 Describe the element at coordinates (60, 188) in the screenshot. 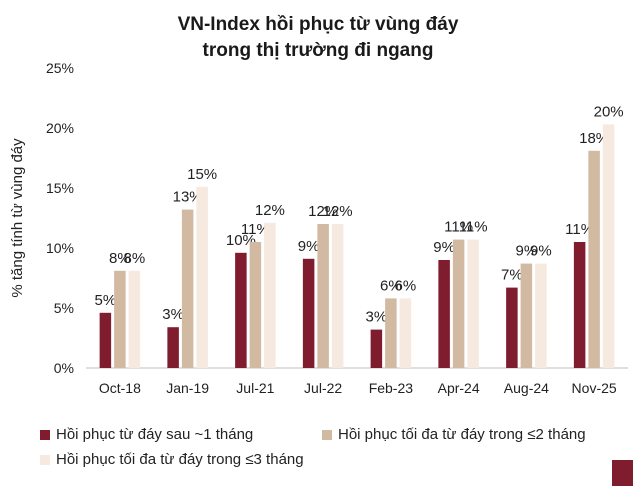

I see `y-tick-label: 15%` at that location.